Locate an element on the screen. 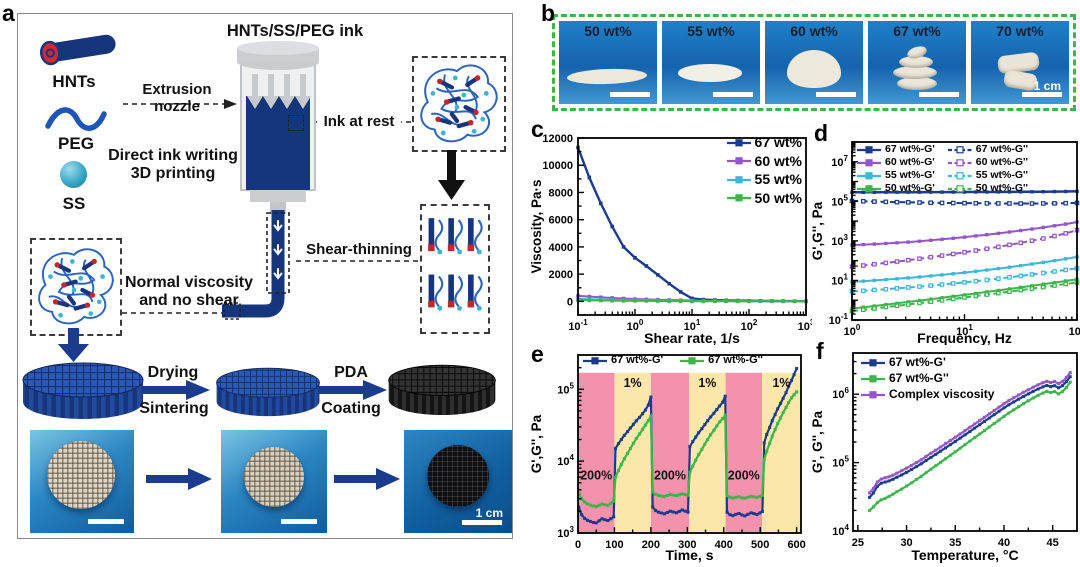  legend-entry: 55 wt%-G' is located at coordinates (895, 175).